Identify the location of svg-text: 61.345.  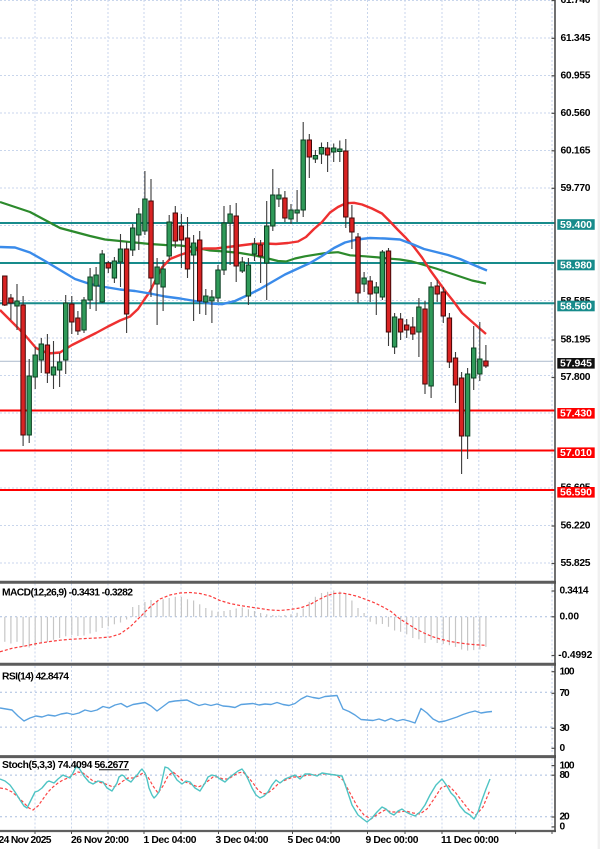
(576, 38).